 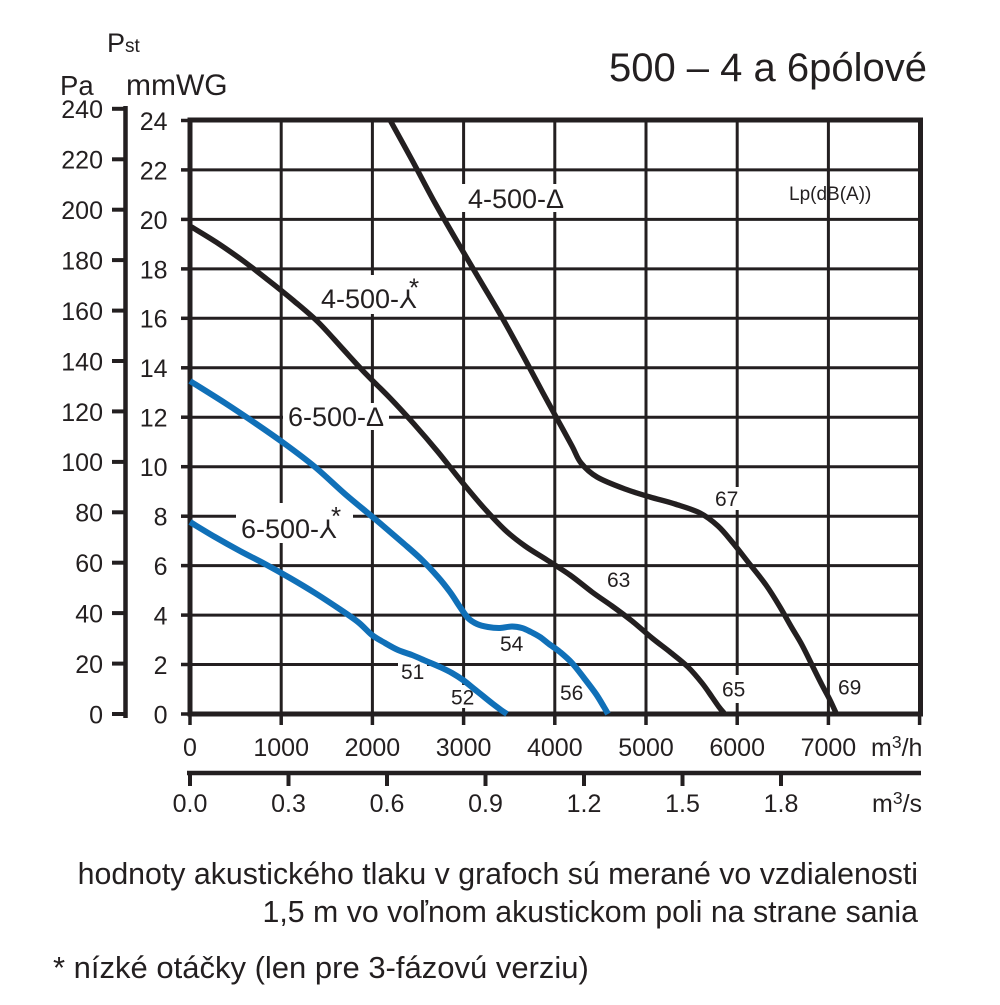 I want to click on svg-text: 24, so click(x=154, y=122).